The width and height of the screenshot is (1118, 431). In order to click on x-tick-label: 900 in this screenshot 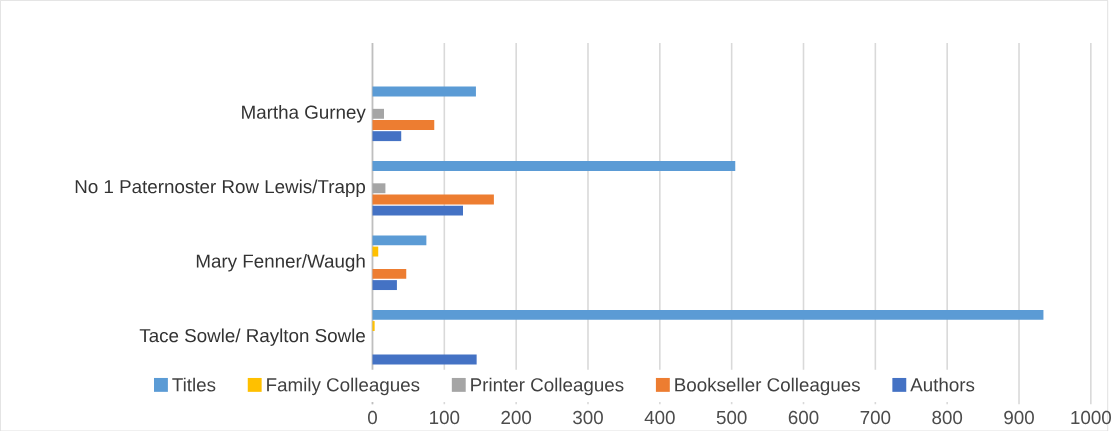, I will do `click(1019, 417)`.